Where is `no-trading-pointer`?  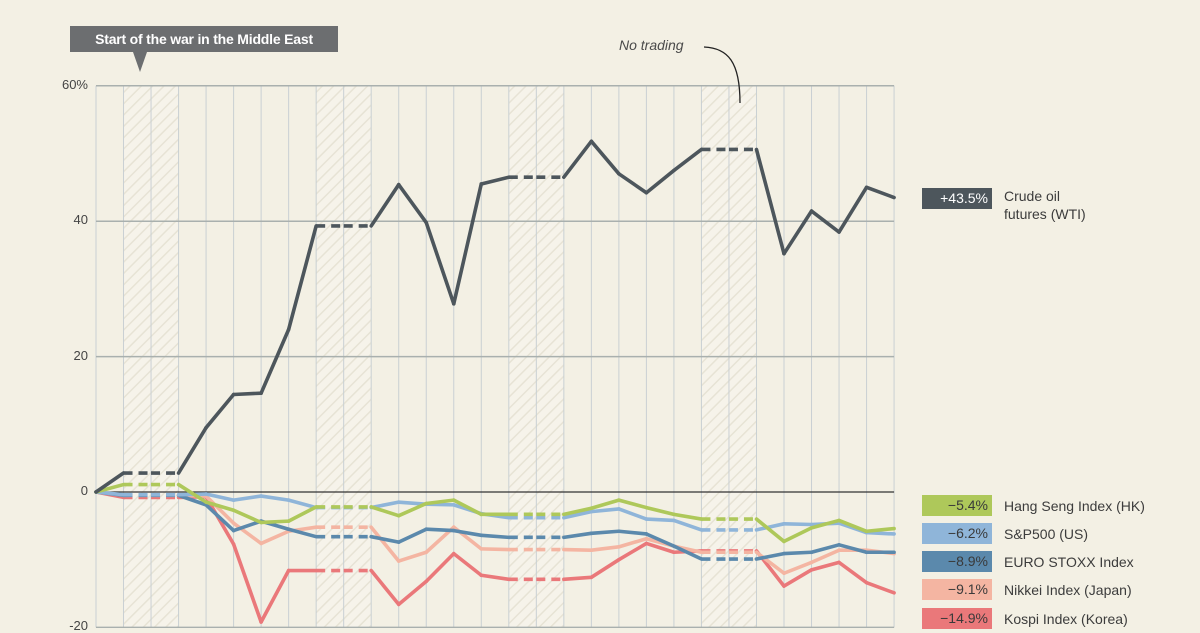
no-trading-pointer is located at coordinates (722, 75).